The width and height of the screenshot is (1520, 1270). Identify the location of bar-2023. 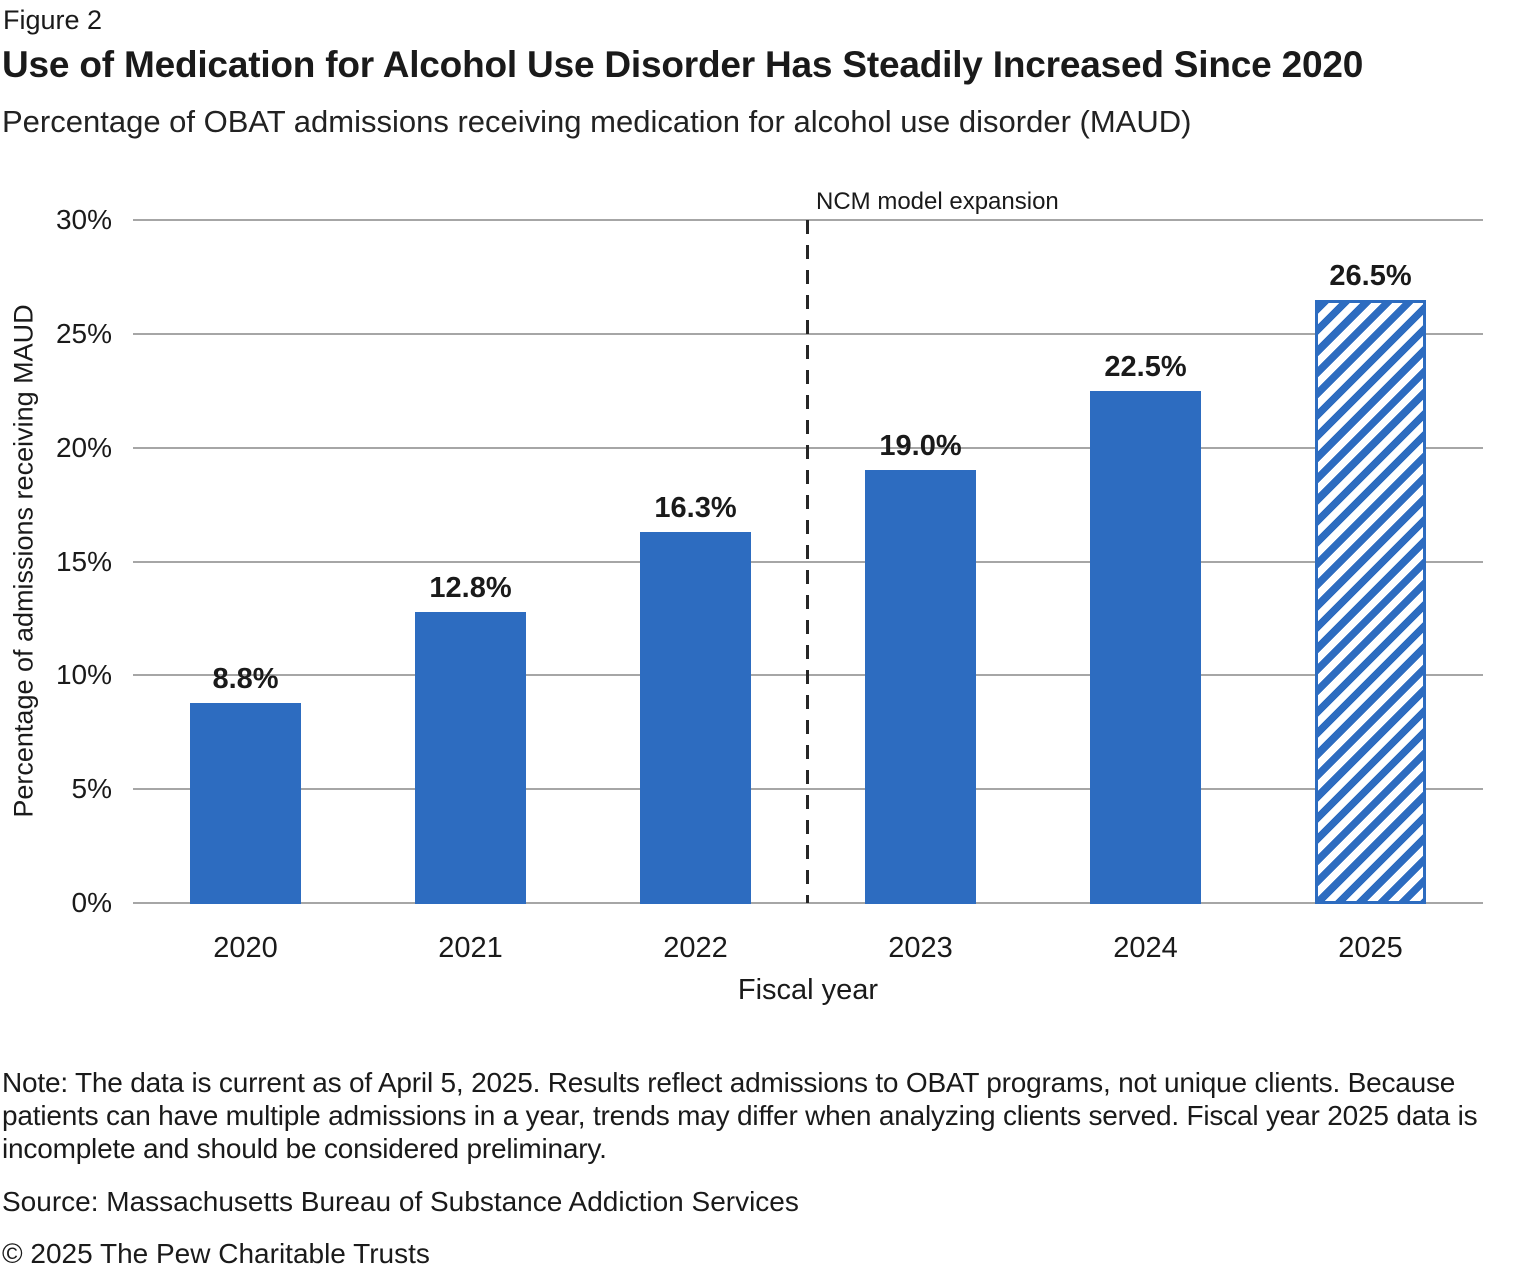
(920, 687).